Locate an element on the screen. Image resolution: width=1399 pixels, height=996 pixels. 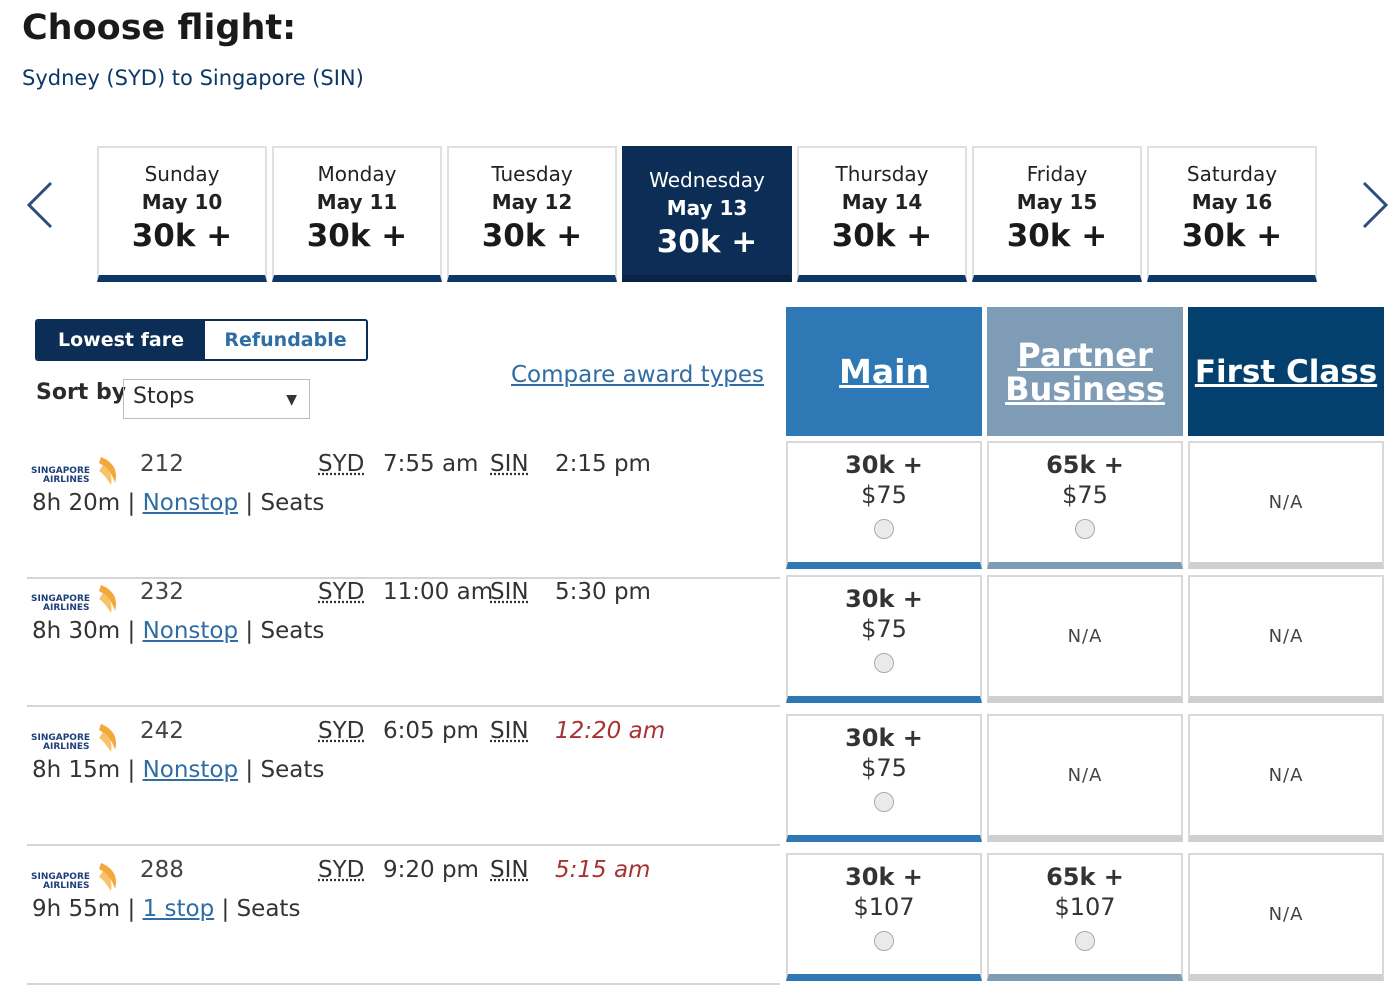
date-tab-day: Friday is located at coordinates (1057, 174).